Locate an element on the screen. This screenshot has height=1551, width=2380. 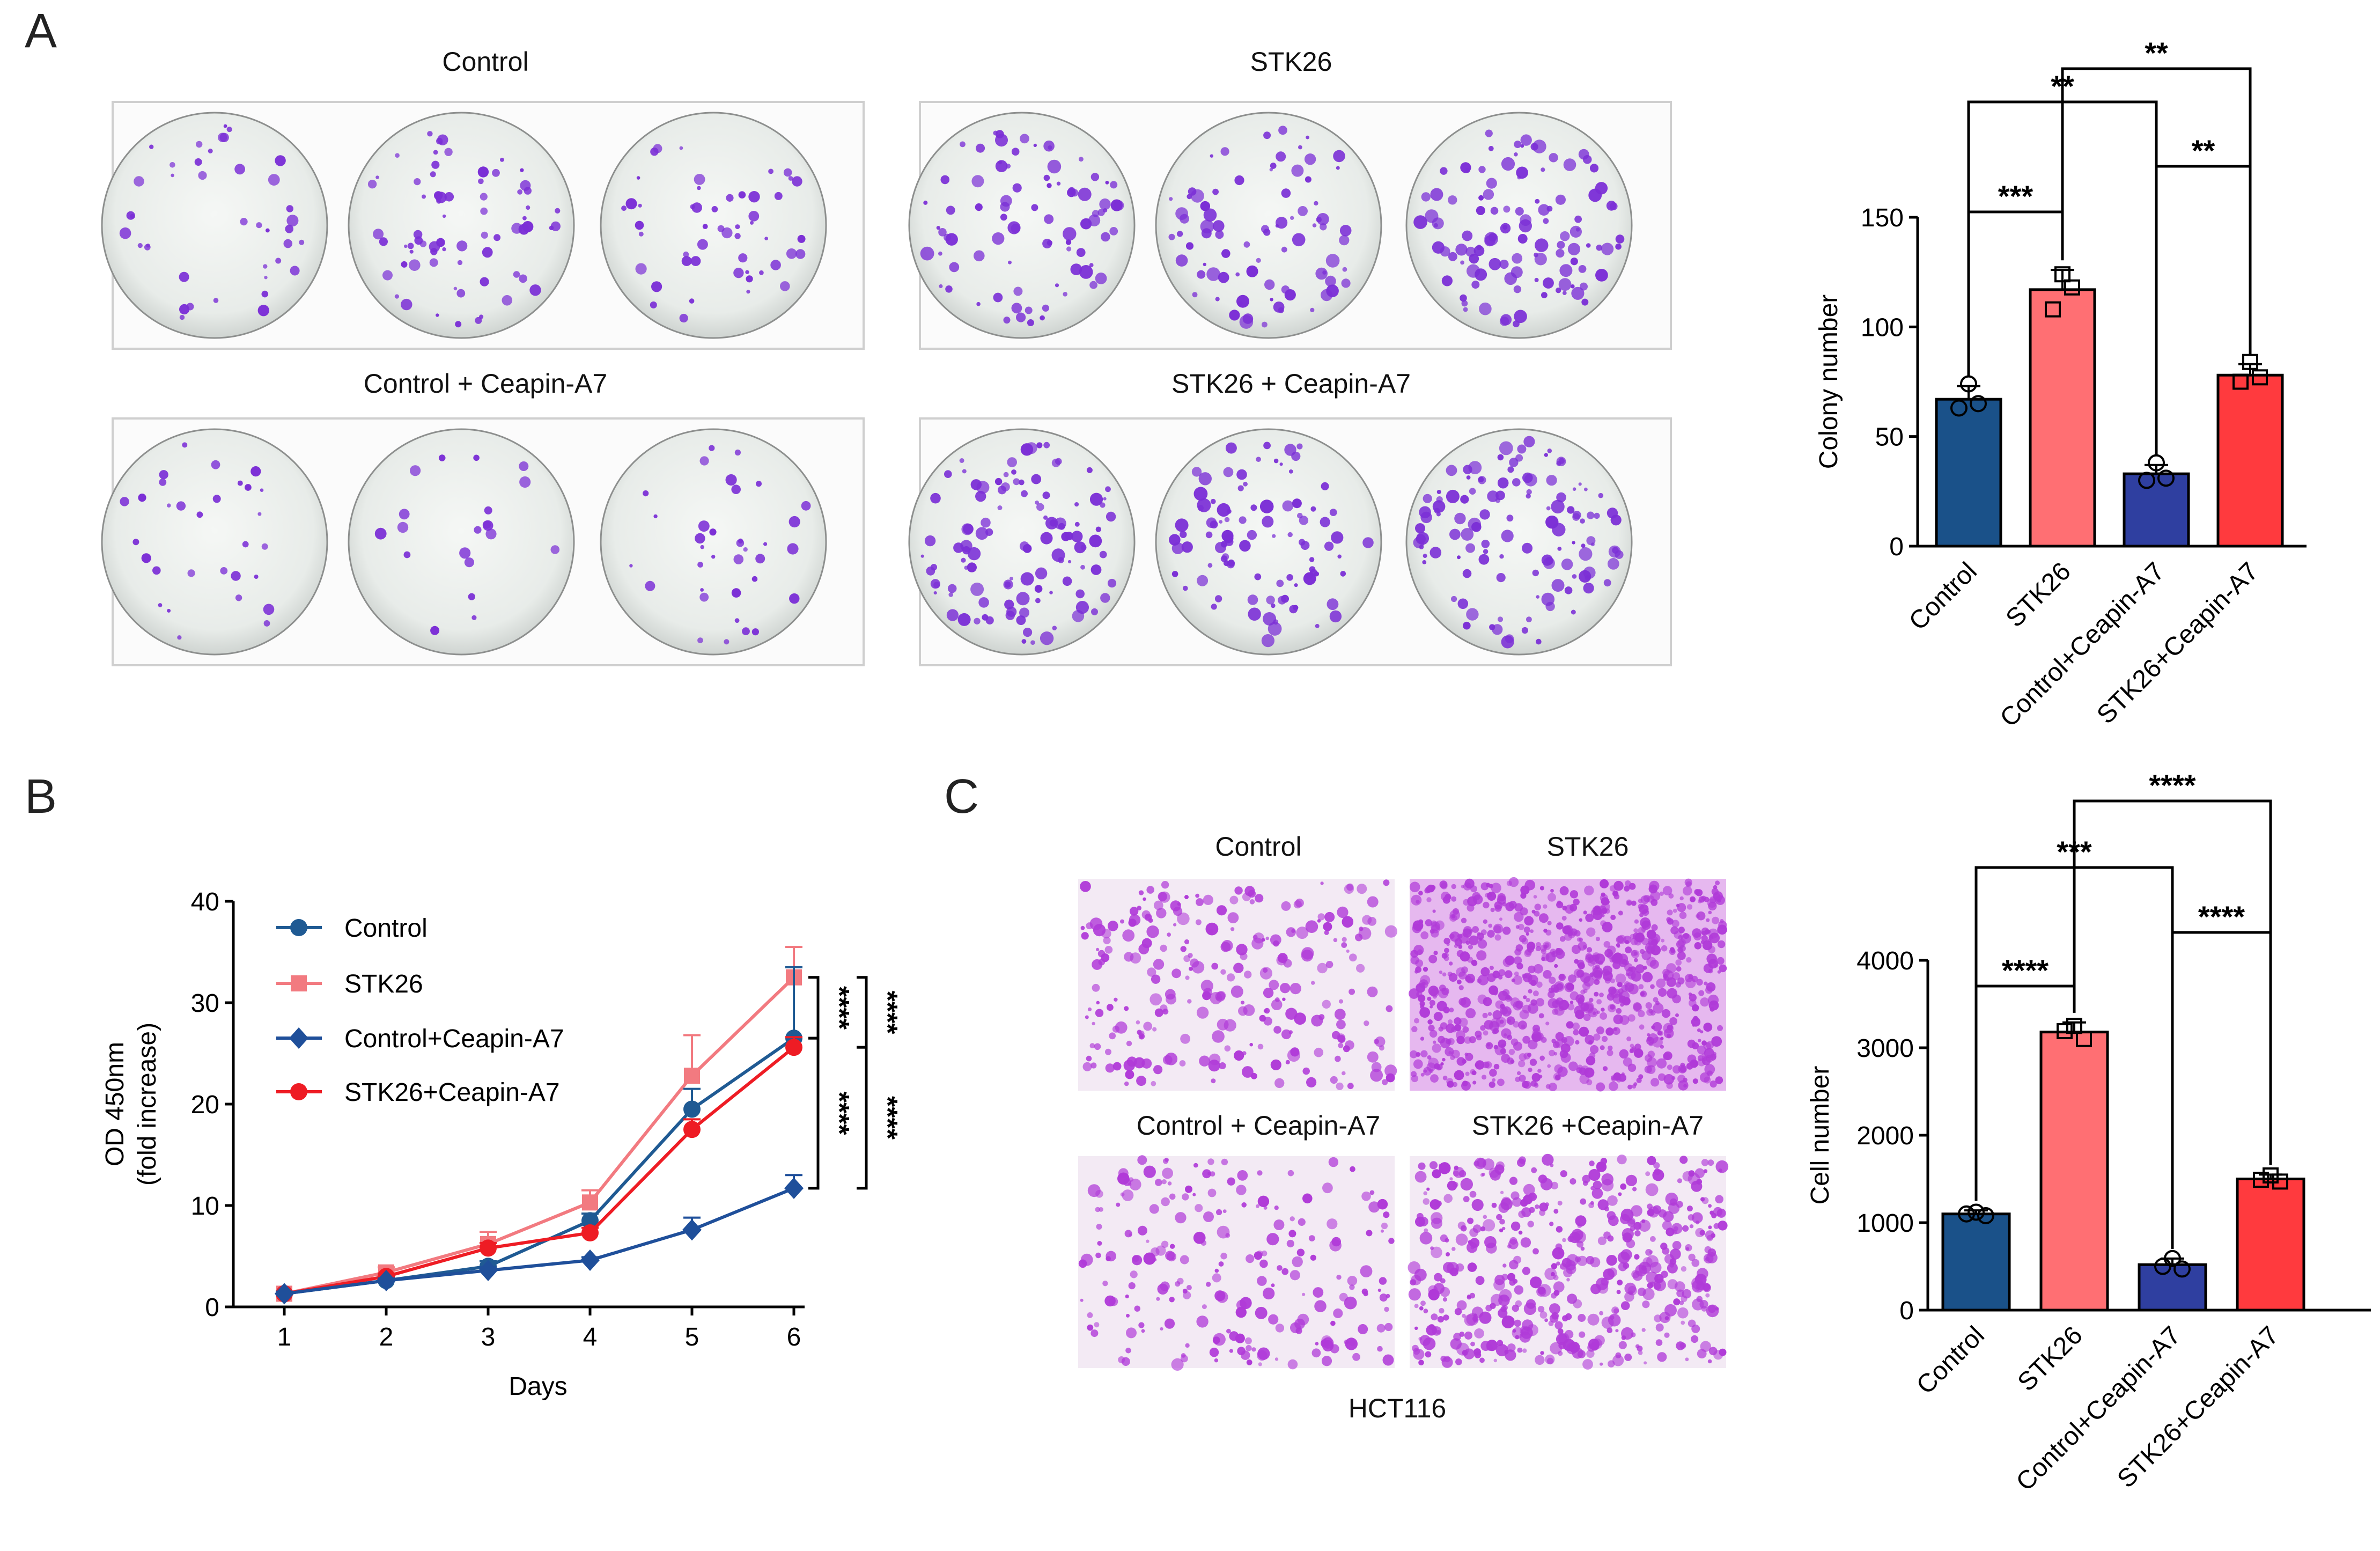
legend-label: STK26+Ceapin-A7 is located at coordinates (452, 1092).